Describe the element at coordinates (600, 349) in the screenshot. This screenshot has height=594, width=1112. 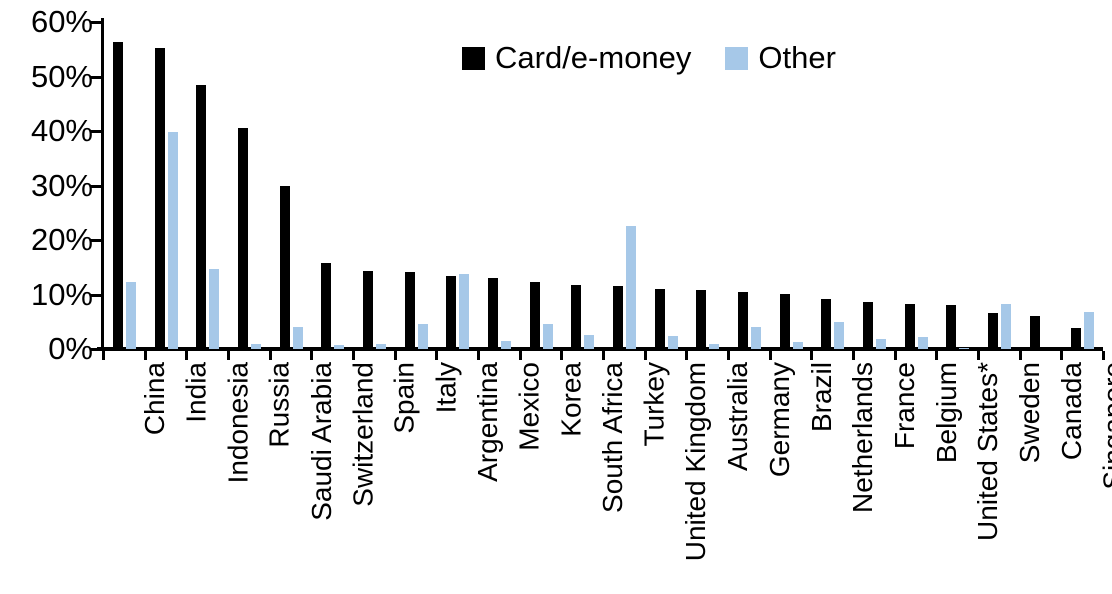
I see `x-axis-line` at that location.